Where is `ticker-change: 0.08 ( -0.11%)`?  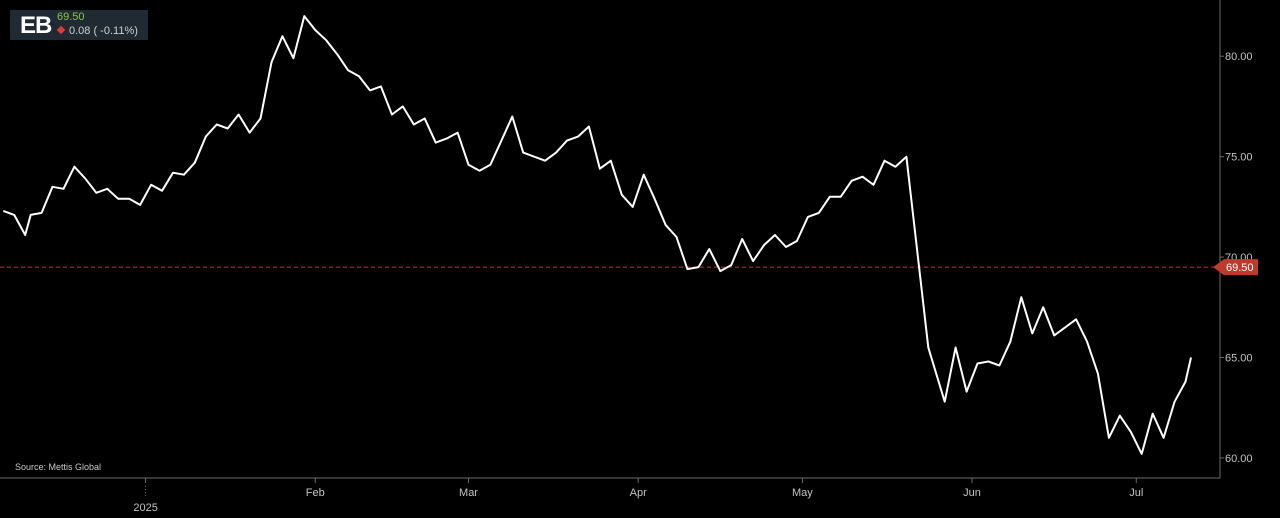
ticker-change: 0.08 ( -0.11%) is located at coordinates (97, 31).